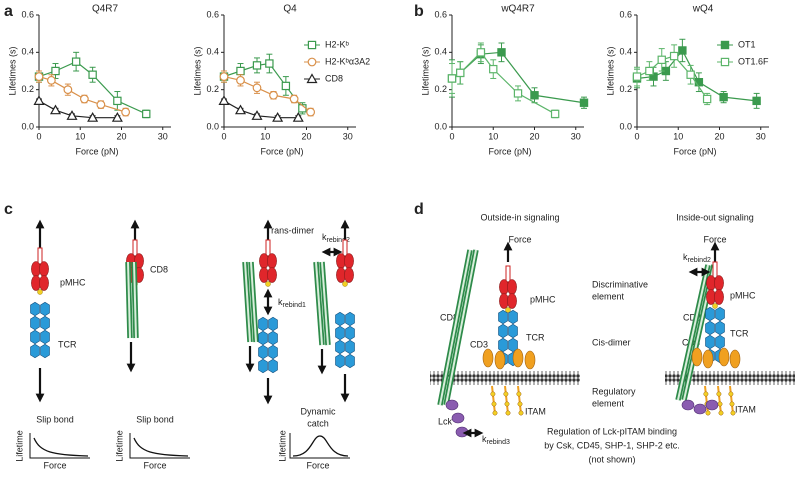 The width and height of the screenshot is (800, 478). What do you see at coordinates (612, 445) in the screenshot?
I see `note: by Csk, CD45, SHP-1, SHP-2 etc.` at bounding box center [612, 445].